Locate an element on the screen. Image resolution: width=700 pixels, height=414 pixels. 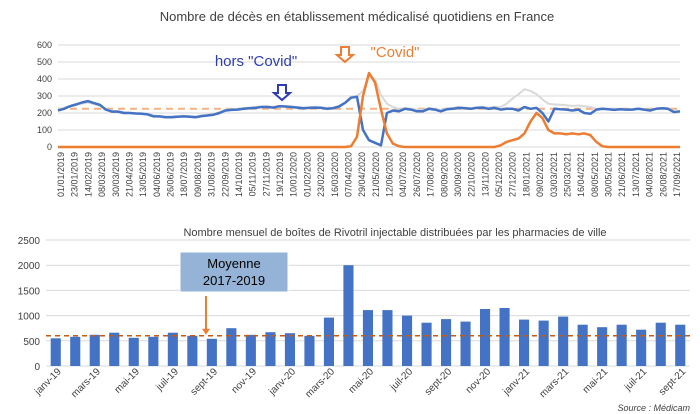
x-tick-label: 08/05/2021 is located at coordinates (595, 174).